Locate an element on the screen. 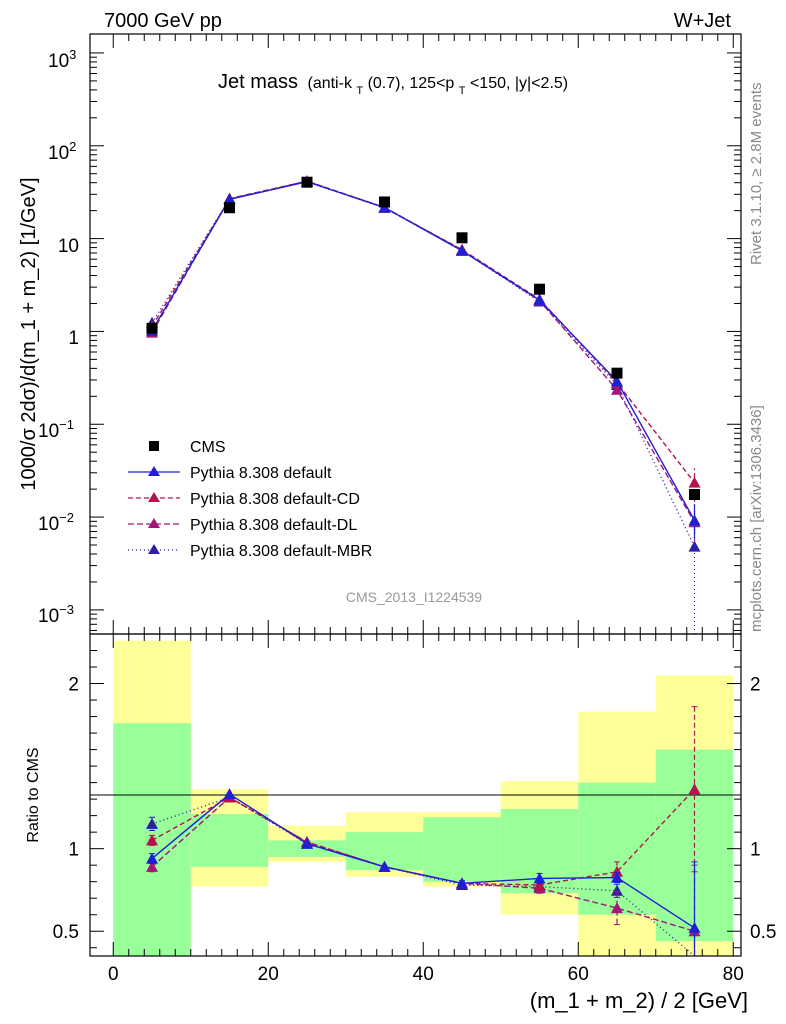 The image size is (786, 1024). ratio-y-tick-label-left: 0.5 is located at coordinates (66, 932).